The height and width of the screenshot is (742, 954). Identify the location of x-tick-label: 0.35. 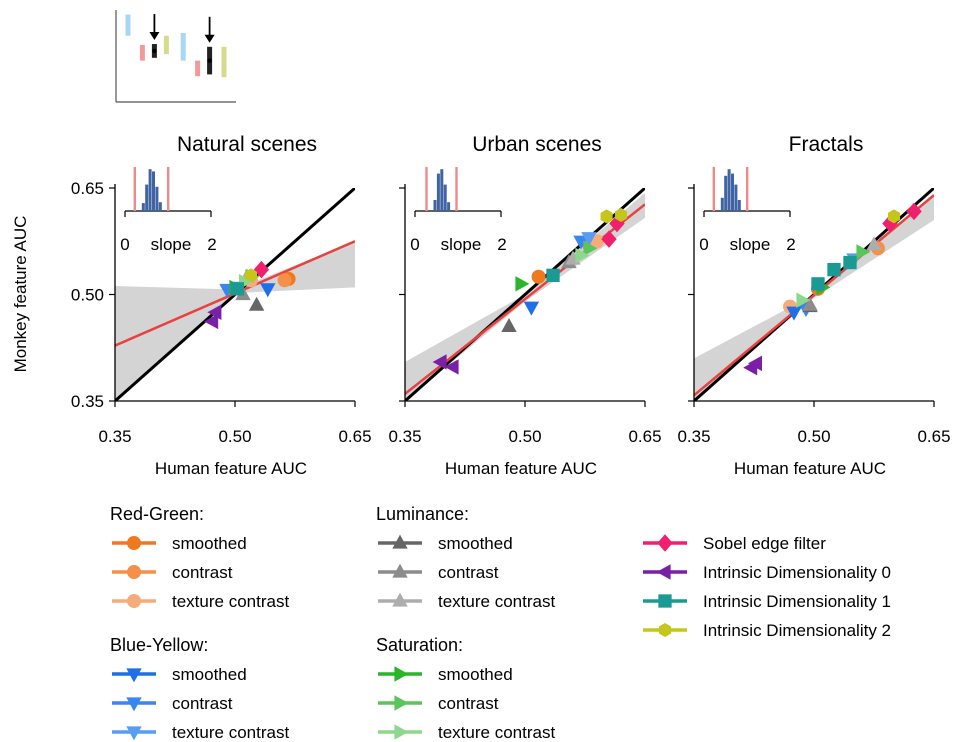
(404, 436).